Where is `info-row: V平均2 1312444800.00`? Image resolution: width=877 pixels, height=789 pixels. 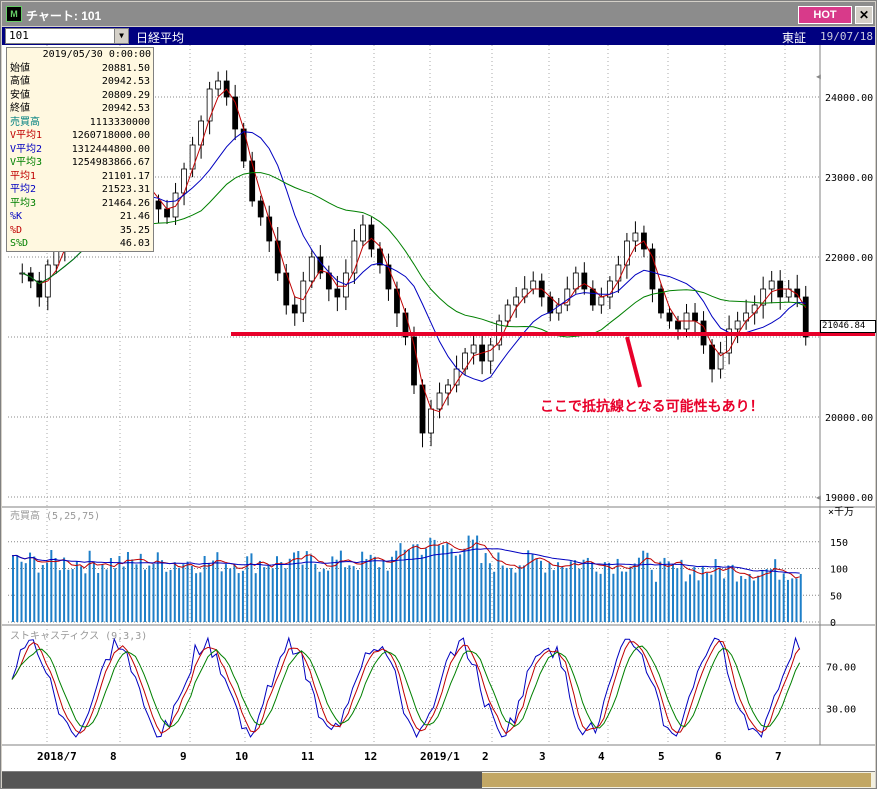 info-row: V平均2 1312444800.00 is located at coordinates (80, 150).